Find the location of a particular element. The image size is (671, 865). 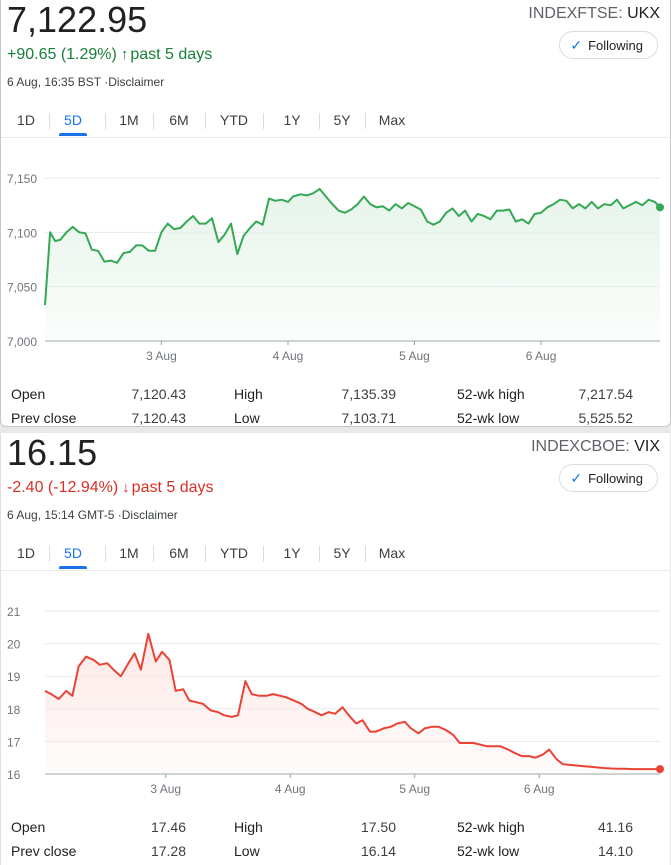

y-tick-label: 21 is located at coordinates (14, 612).